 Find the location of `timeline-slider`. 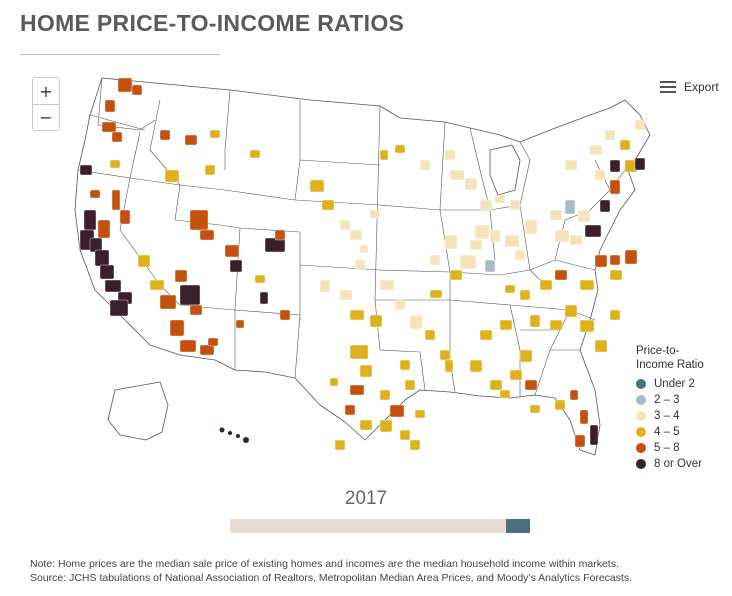

timeline-slider is located at coordinates (380, 526).